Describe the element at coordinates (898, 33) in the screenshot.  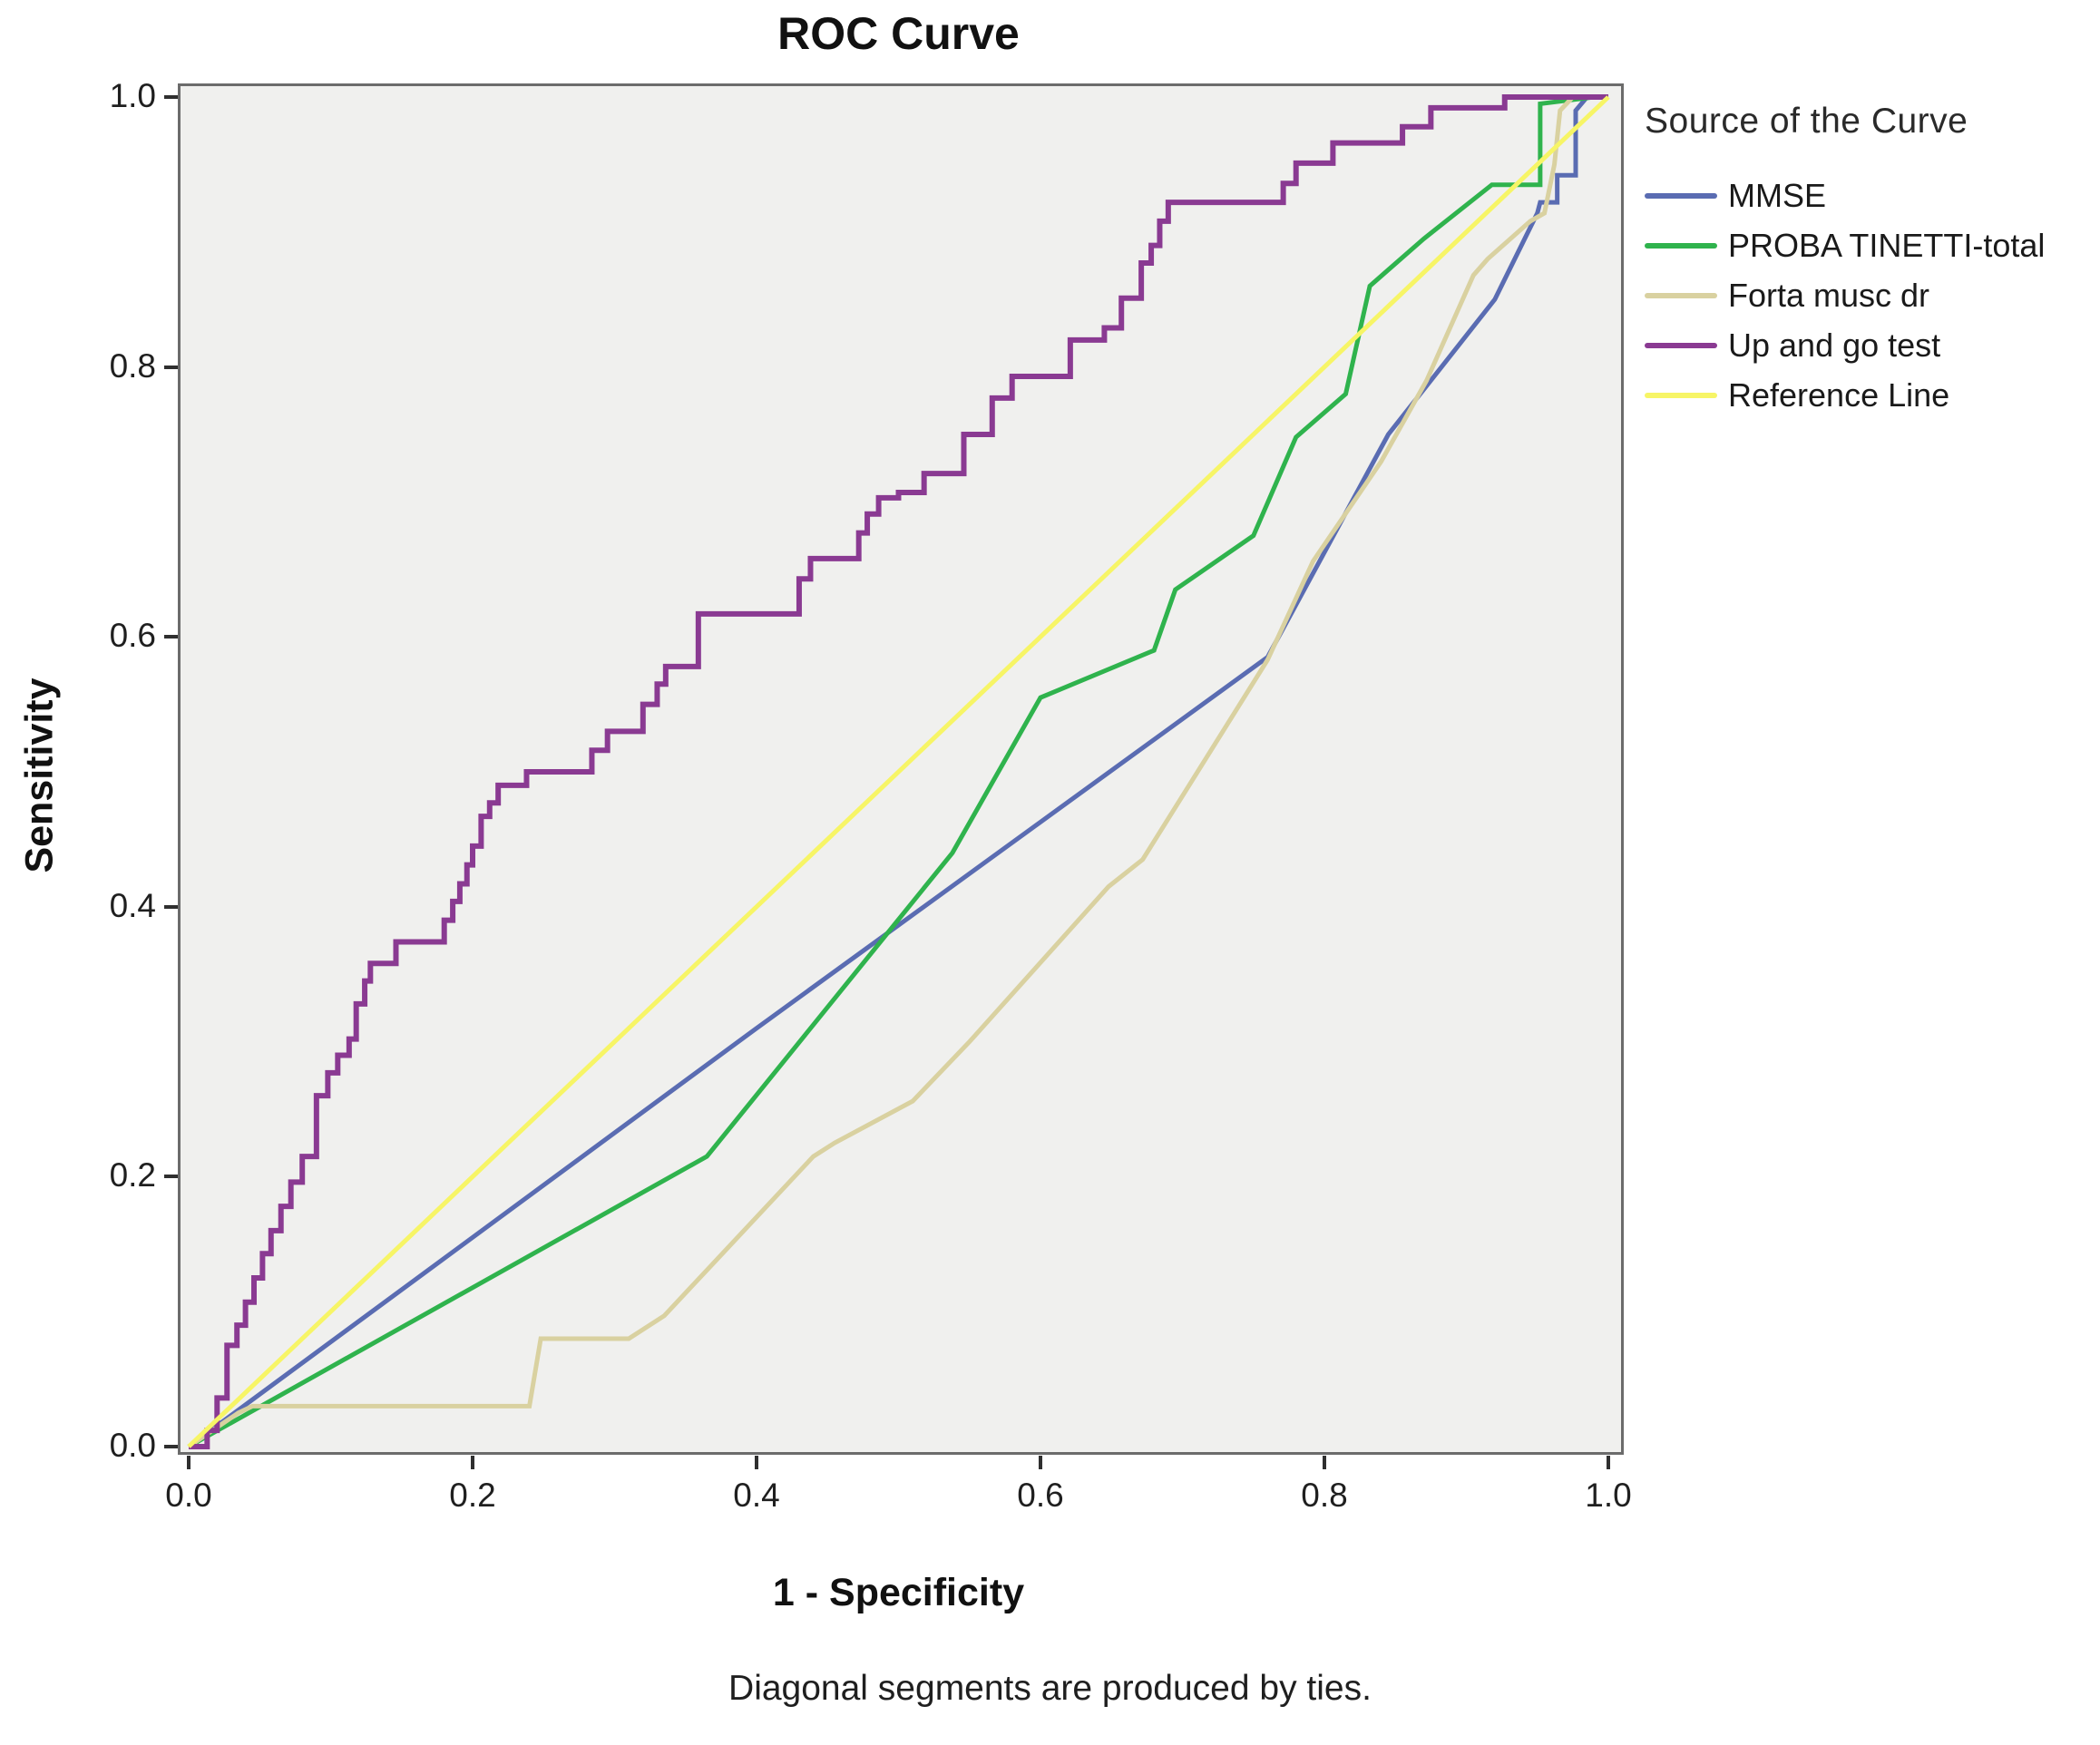
I see `chart-title: ROC Curve` at that location.